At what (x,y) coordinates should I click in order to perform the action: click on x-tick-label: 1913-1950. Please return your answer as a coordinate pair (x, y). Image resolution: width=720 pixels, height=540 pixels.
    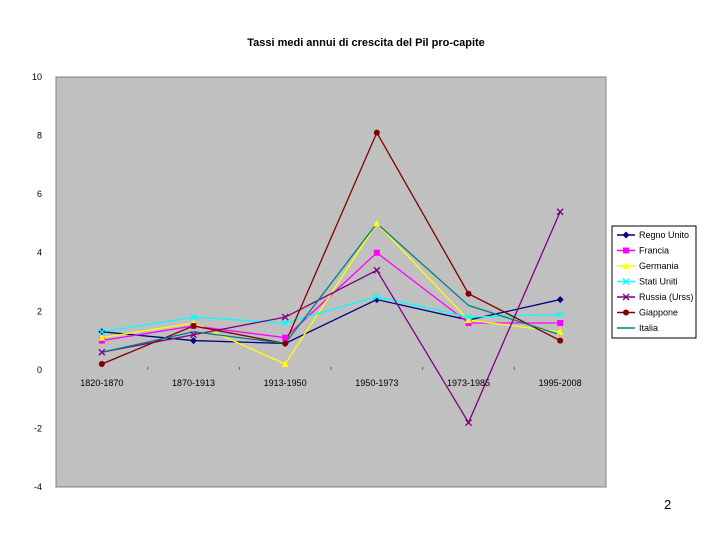
    Looking at the image, I should click on (285, 383).